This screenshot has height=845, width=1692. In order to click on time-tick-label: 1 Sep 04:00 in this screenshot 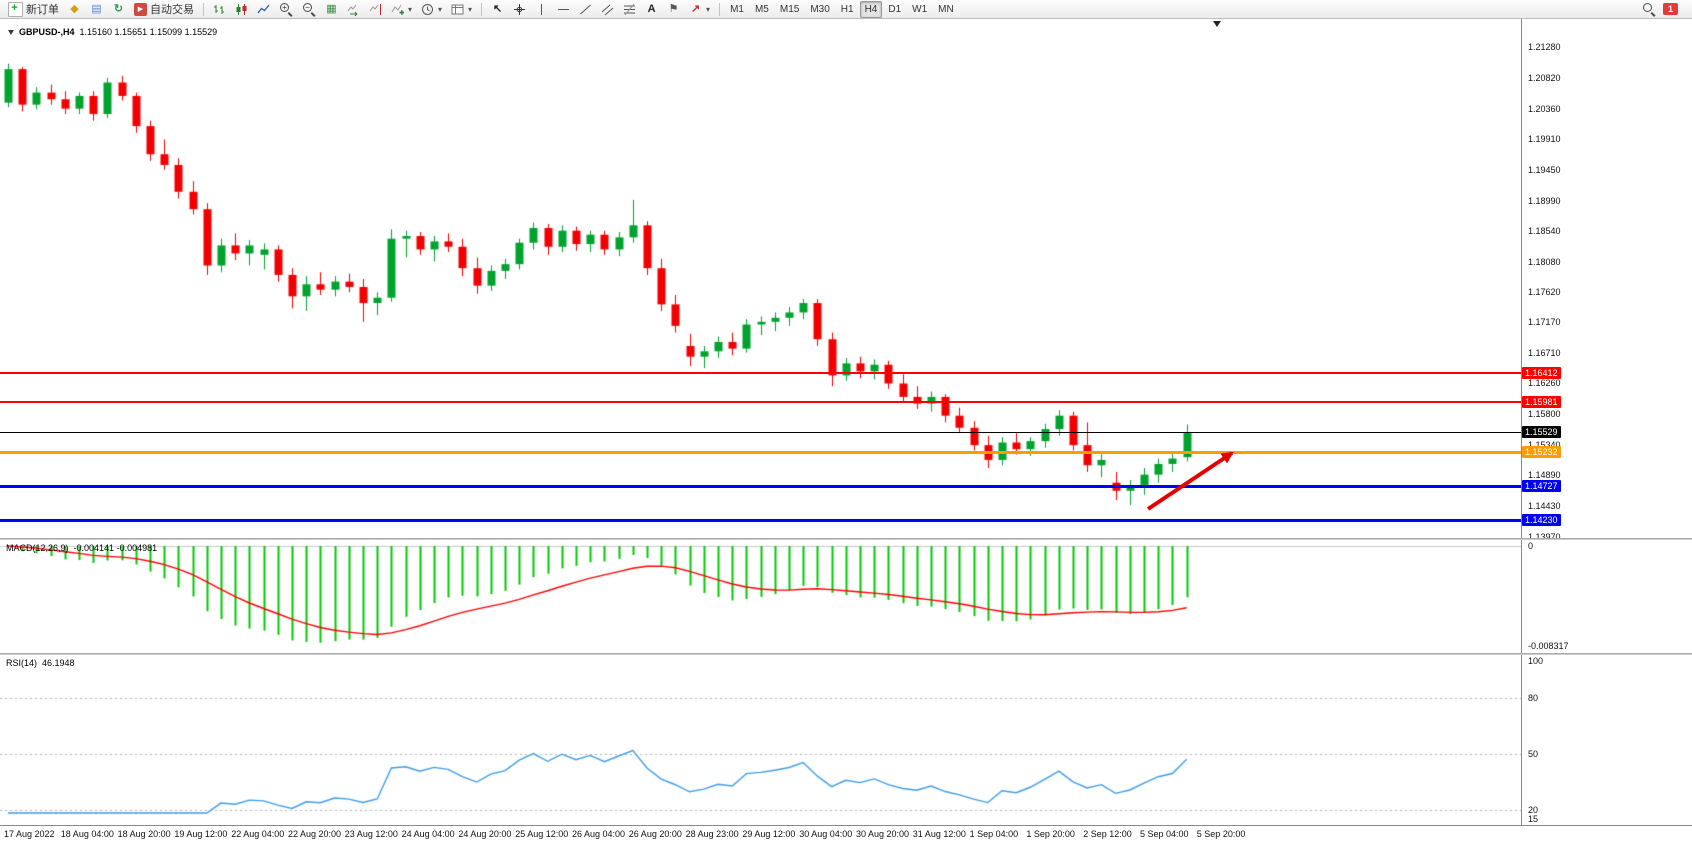, I will do `click(994, 834)`.